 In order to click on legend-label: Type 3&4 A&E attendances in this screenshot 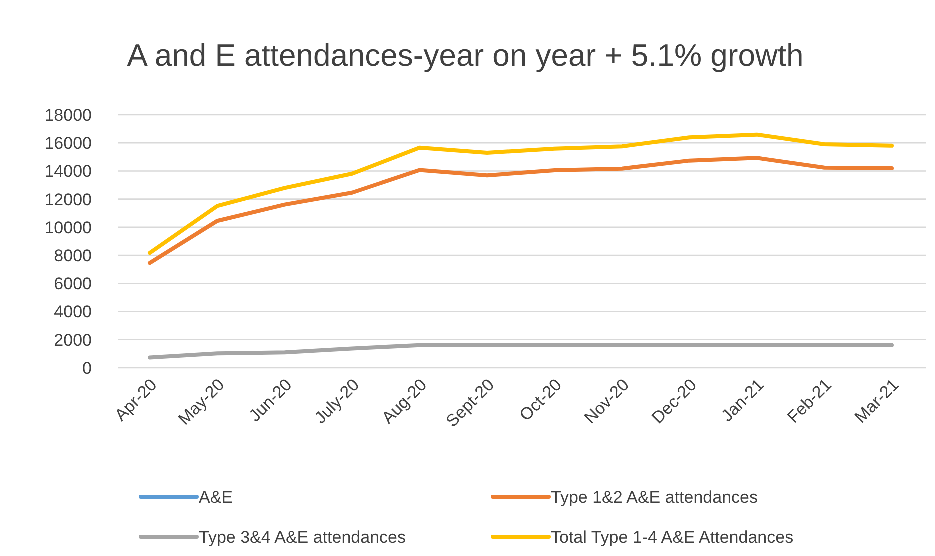, I will do `click(302, 537)`.